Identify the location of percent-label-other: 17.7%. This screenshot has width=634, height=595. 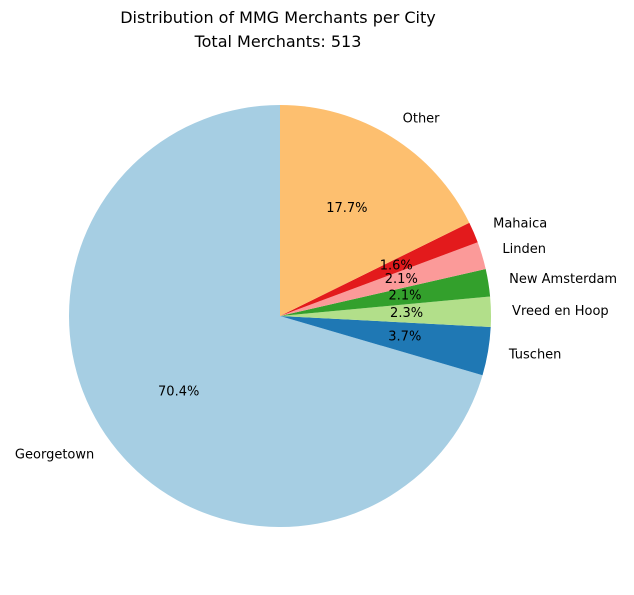
(346, 208).